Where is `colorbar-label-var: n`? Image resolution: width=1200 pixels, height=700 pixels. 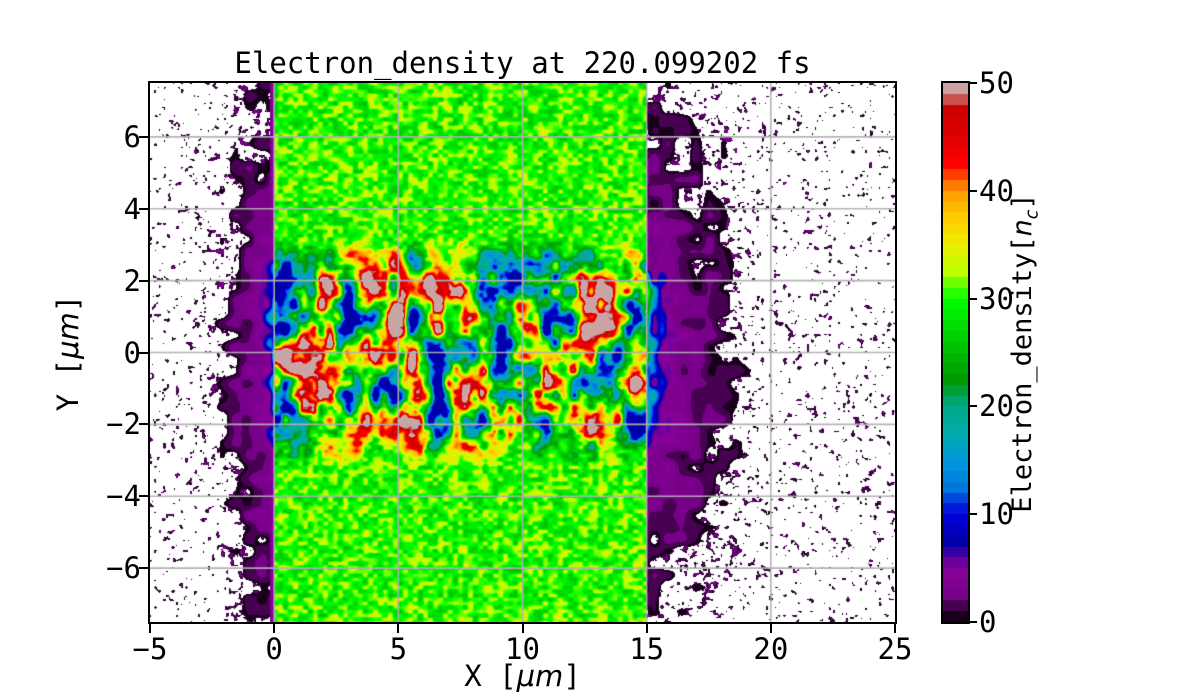 colorbar-label-var: n is located at coordinates (1022, 228).